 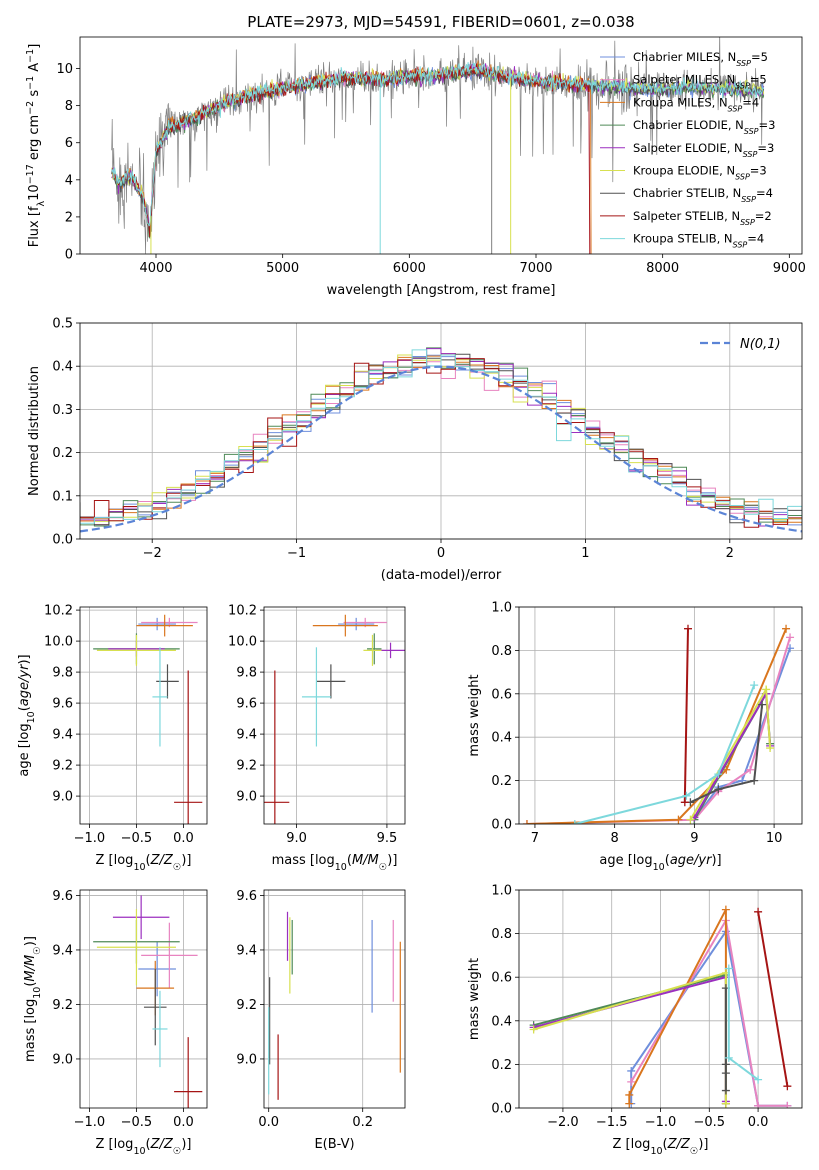 What do you see at coordinates (743, 1024) in the screenshot?
I see `series-kroupa-stelib` at bounding box center [743, 1024].